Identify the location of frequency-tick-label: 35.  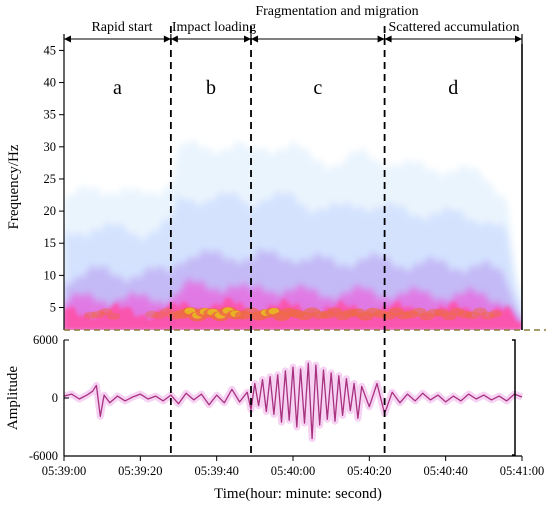
(50, 115).